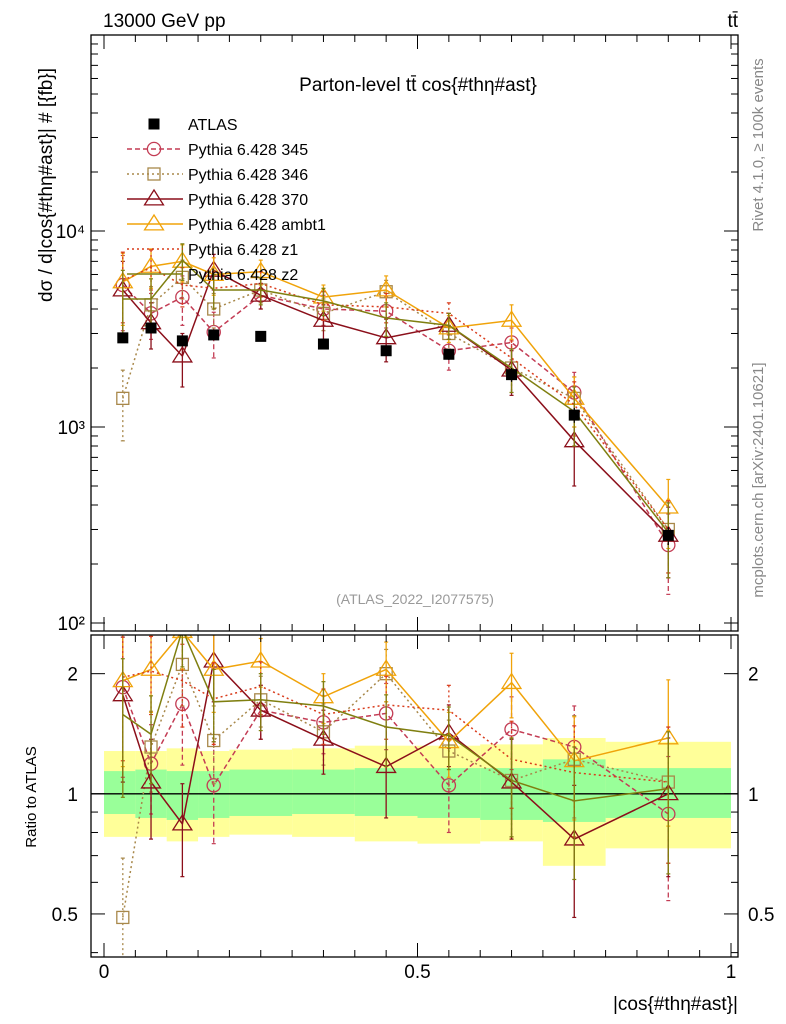  What do you see at coordinates (71, 428) in the screenshot?
I see `main-y-tick-label: 10³` at bounding box center [71, 428].